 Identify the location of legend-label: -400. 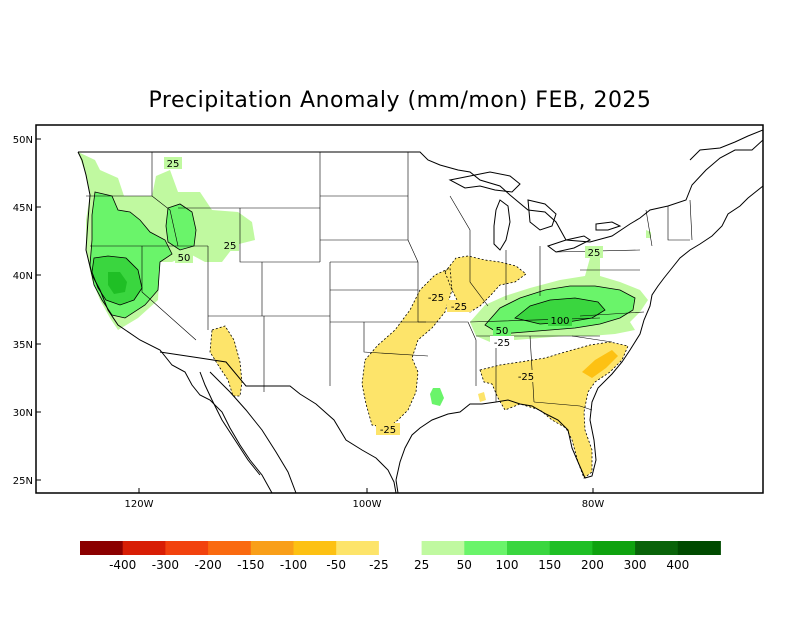
(122, 565).